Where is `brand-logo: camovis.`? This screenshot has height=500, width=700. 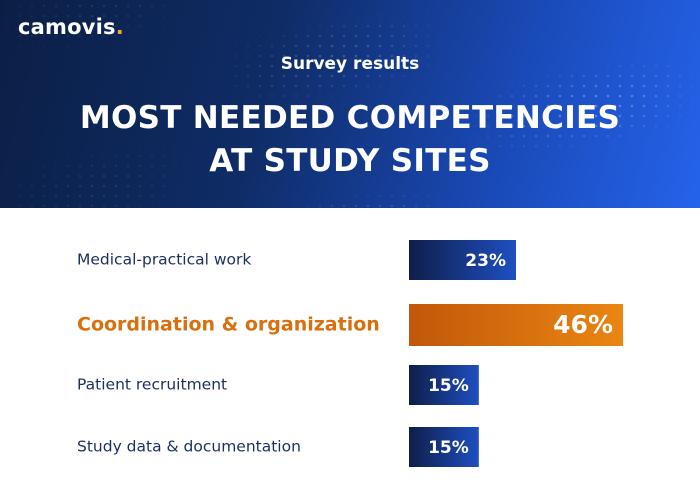 brand-logo: camovis. is located at coordinates (71, 27).